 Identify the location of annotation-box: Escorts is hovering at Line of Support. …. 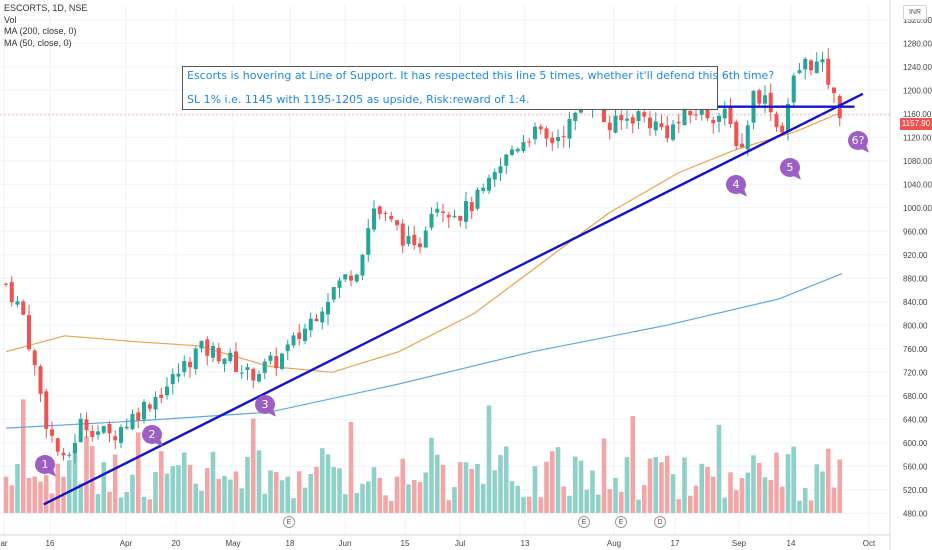
(478, 88).